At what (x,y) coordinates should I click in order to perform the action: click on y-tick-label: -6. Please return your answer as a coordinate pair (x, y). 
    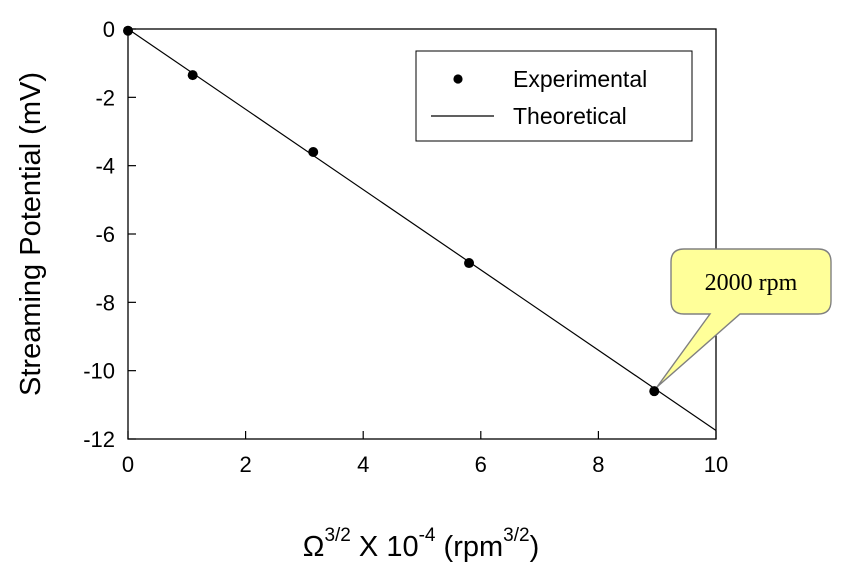
    Looking at the image, I should click on (105, 234).